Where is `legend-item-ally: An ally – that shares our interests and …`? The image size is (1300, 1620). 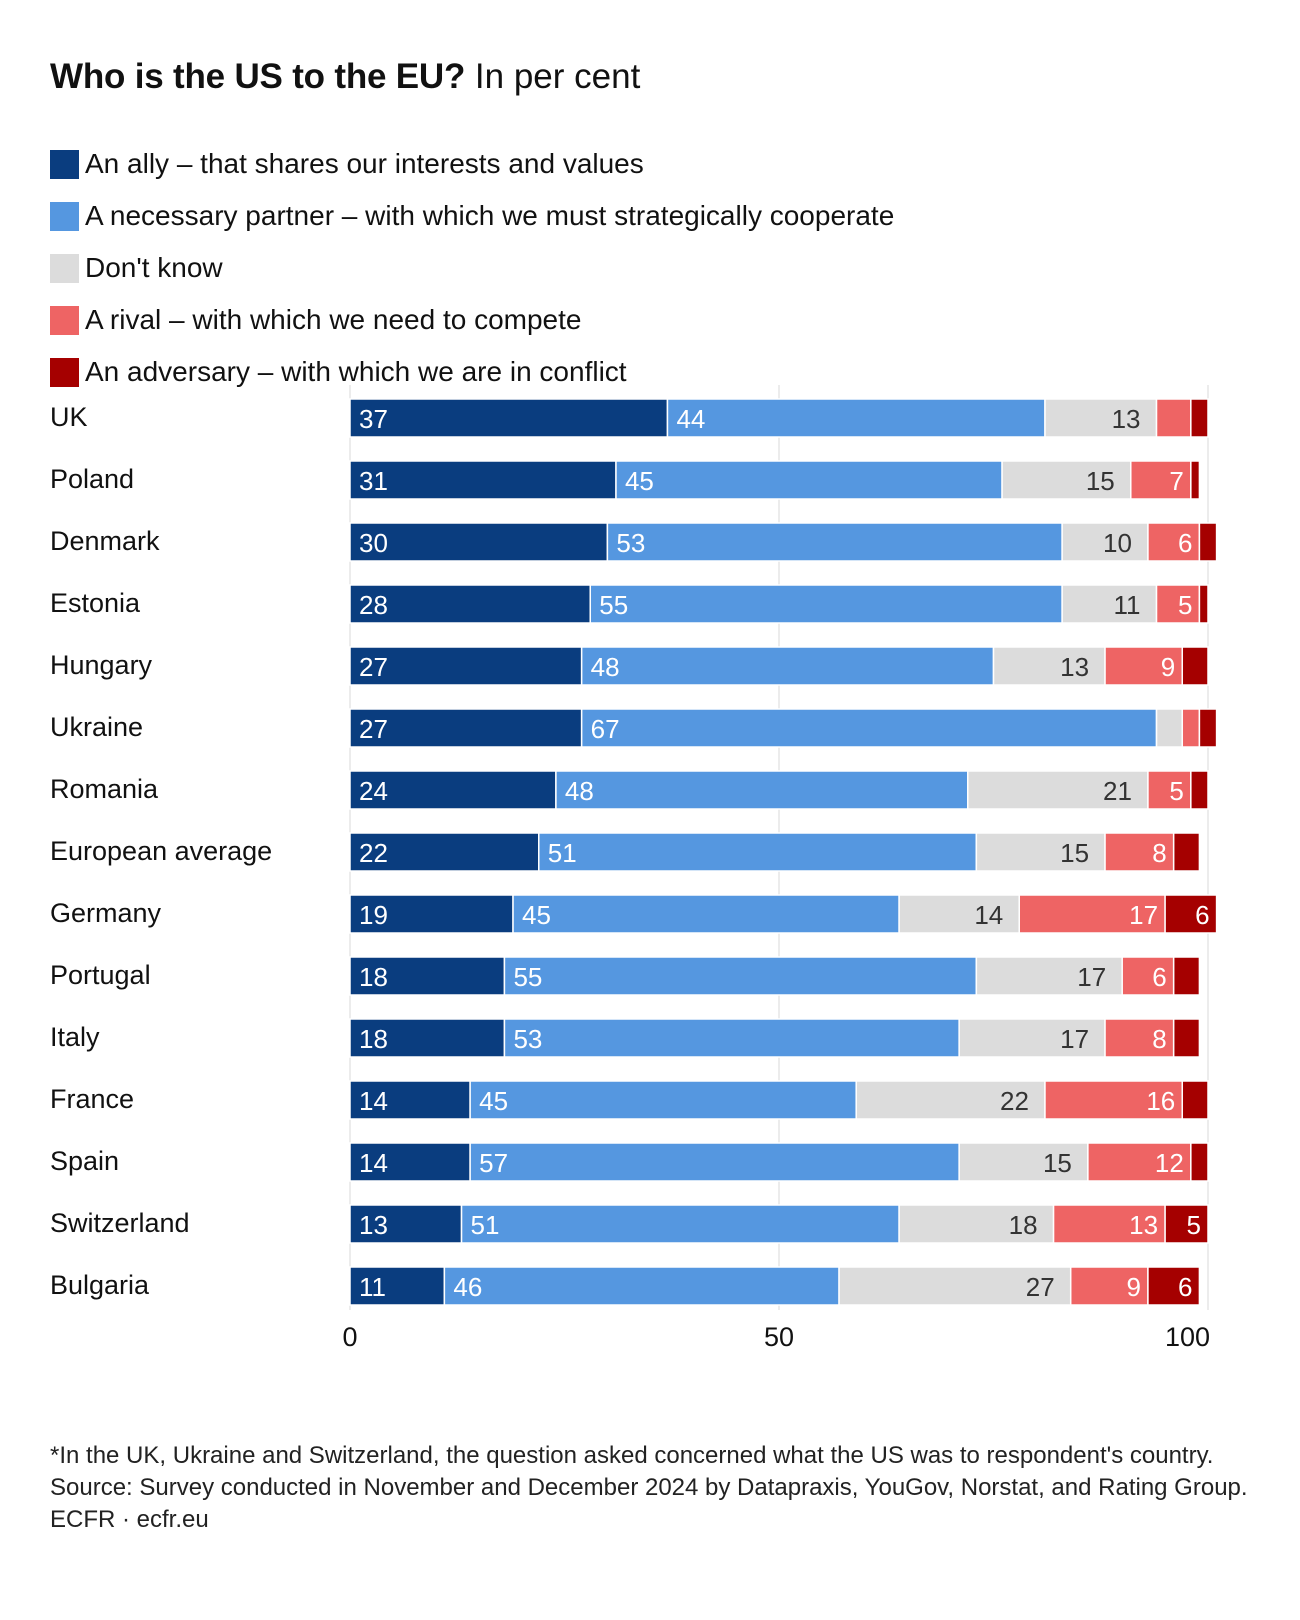 legend-item-ally: An ally – that shares our interests and … is located at coordinates (472, 164).